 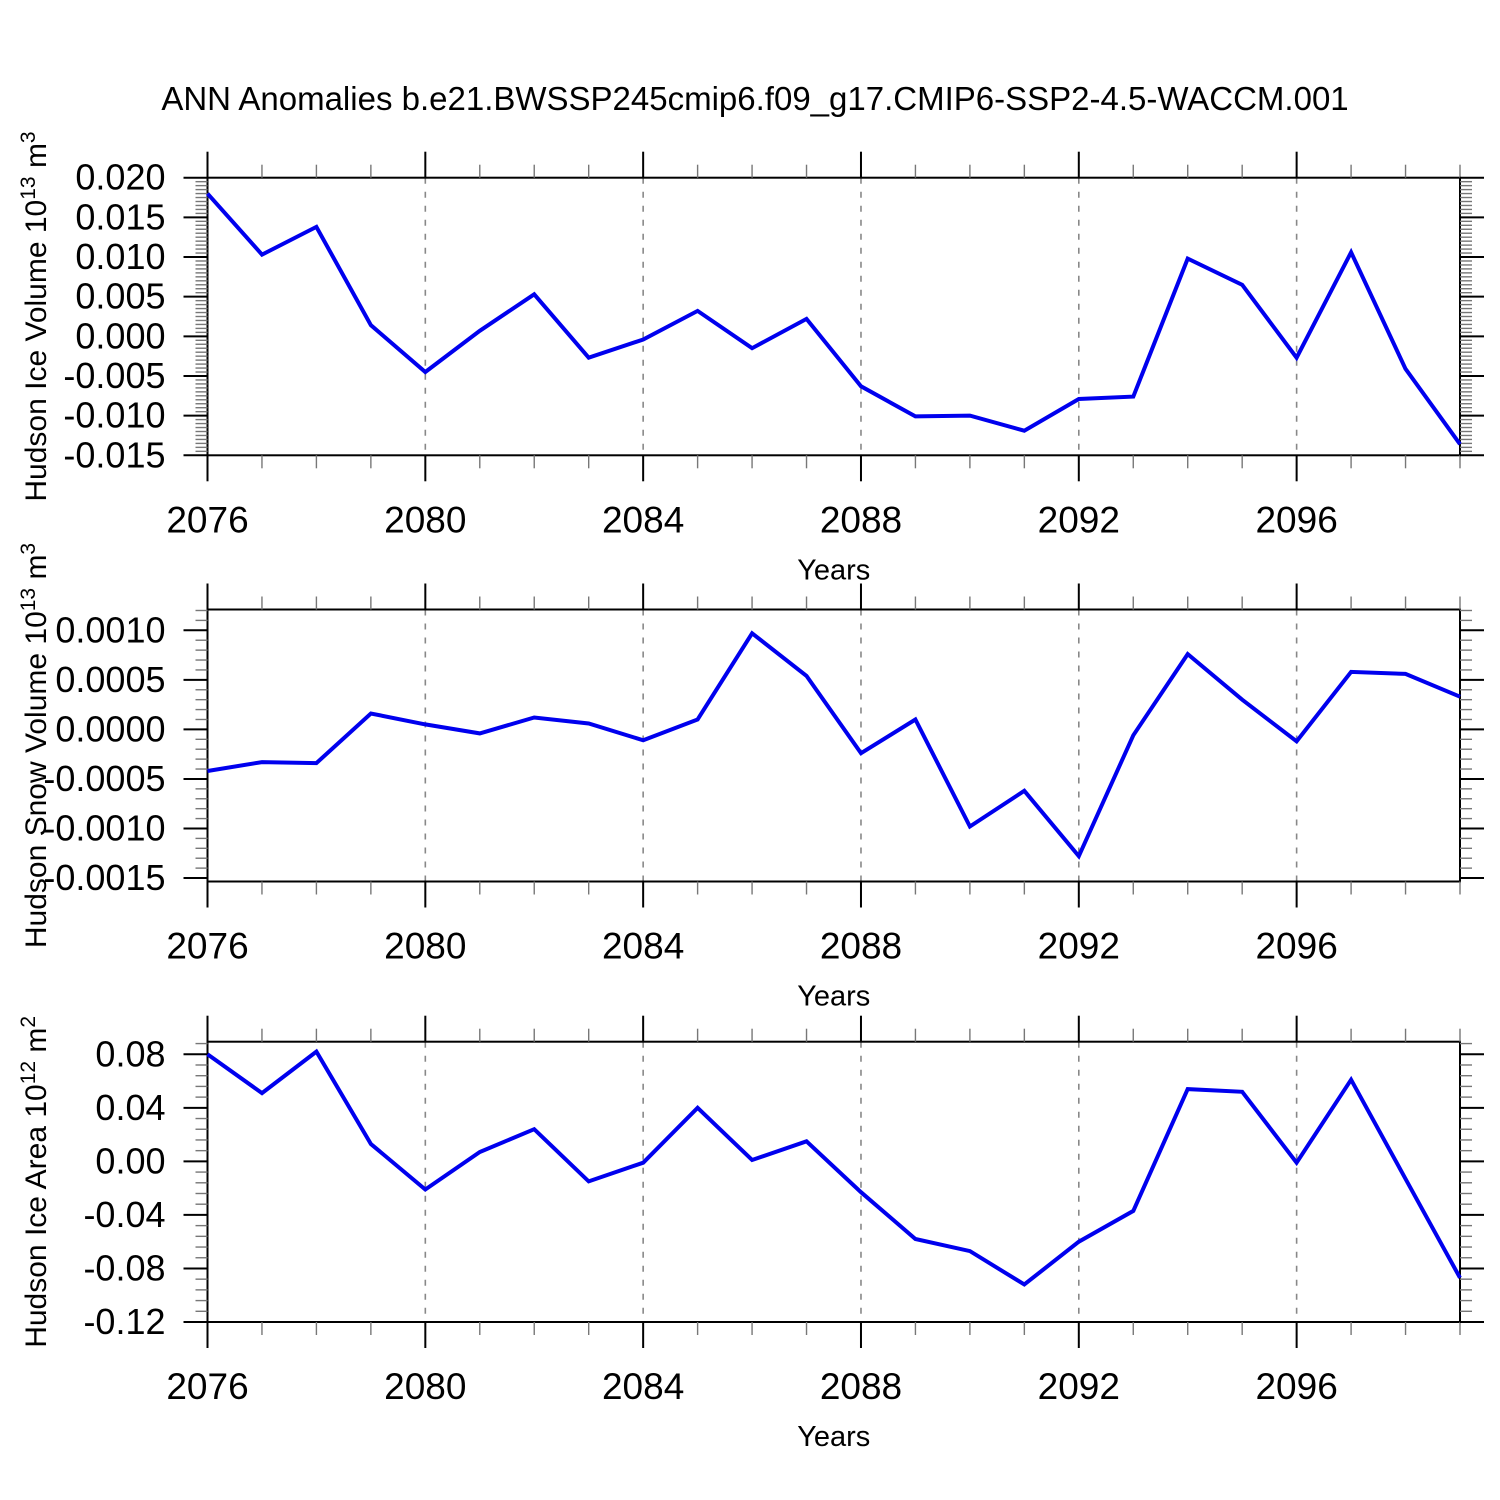 What do you see at coordinates (124, 1321) in the screenshot?
I see `y-tick-label: -0.12` at bounding box center [124, 1321].